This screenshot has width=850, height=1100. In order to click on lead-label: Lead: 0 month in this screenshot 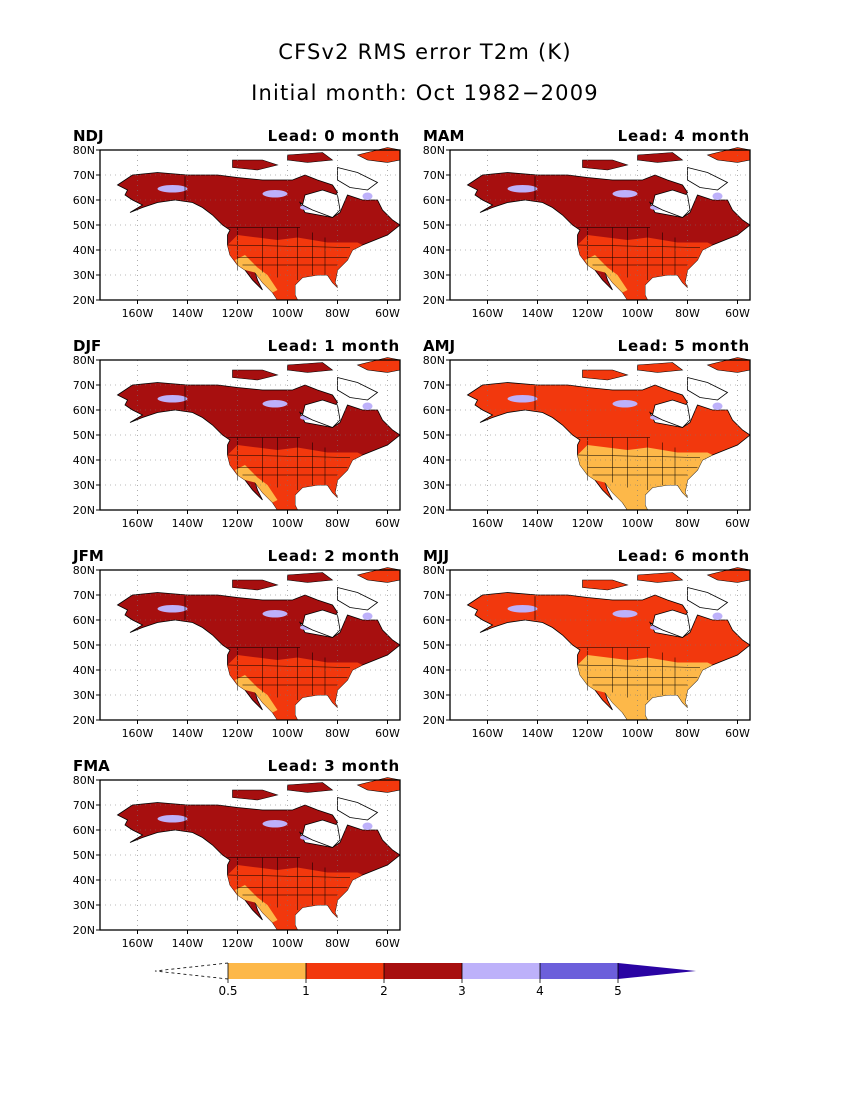, I will do `click(333, 136)`.